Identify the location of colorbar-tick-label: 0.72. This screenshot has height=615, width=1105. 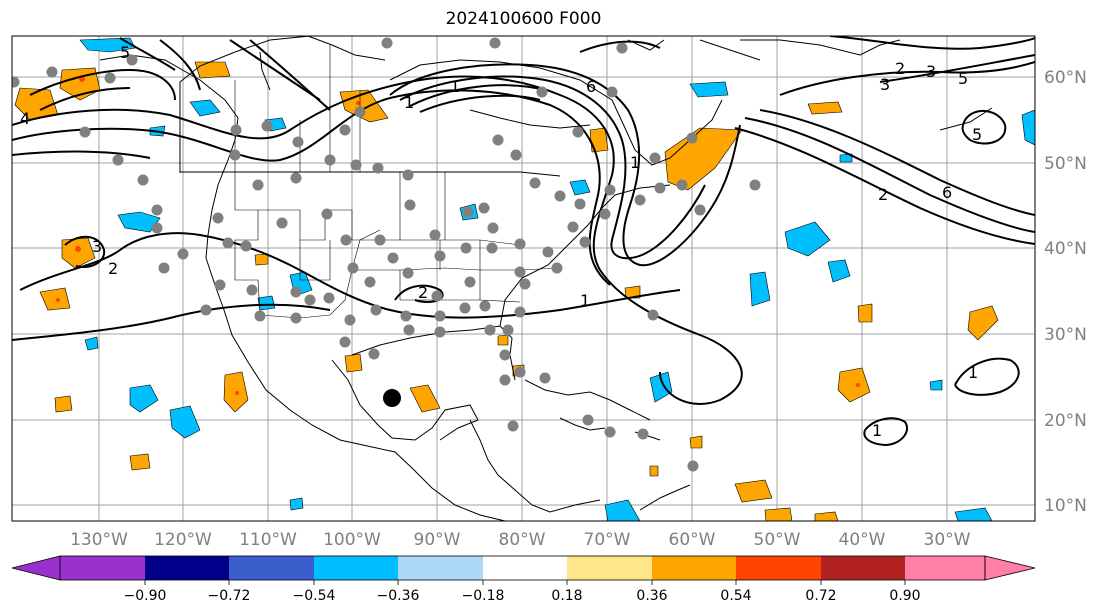
(820, 596).